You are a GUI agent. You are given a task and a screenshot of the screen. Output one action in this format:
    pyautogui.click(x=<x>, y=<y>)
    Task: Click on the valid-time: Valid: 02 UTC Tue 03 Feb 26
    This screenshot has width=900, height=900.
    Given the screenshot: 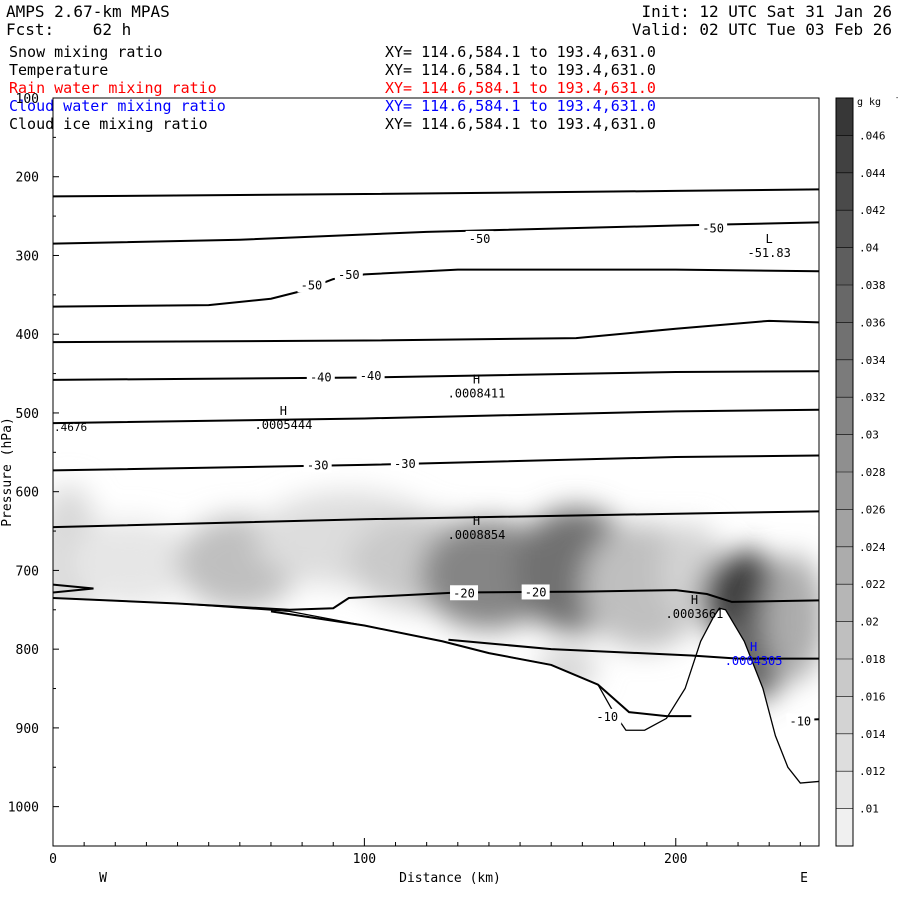 What is the action you would take?
    pyautogui.click(x=761, y=29)
    